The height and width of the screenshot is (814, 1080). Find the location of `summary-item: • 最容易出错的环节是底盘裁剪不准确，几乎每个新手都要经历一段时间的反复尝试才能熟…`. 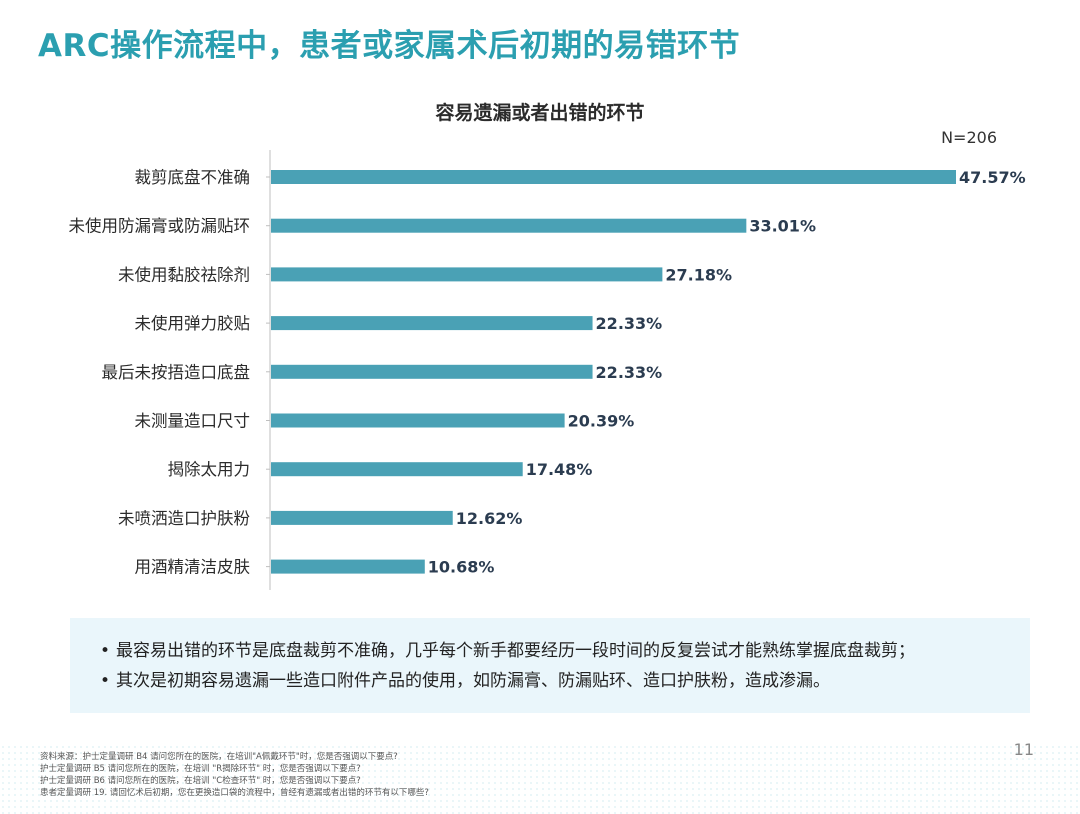

summary-item: • 最容易出错的环节是底盘裁剪不准确，几乎每个新手都要经历一段时间的反复尝试才能熟… is located at coordinates (565, 651).